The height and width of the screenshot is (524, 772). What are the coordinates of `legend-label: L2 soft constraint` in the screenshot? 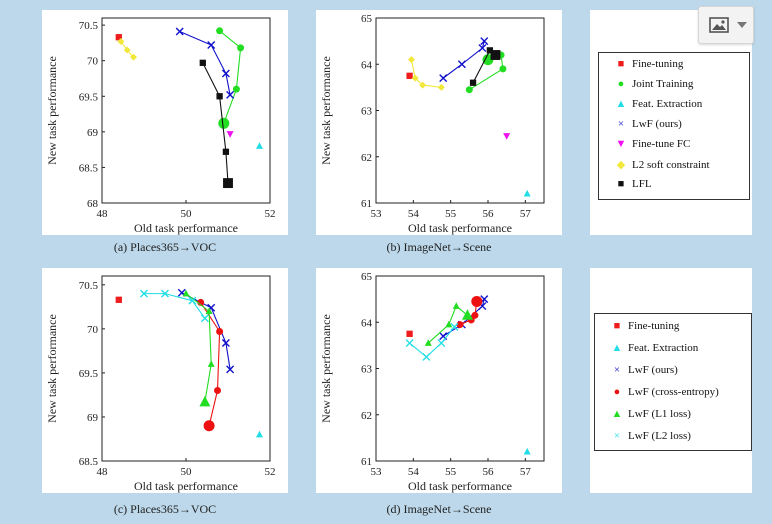 It's located at (671, 165).